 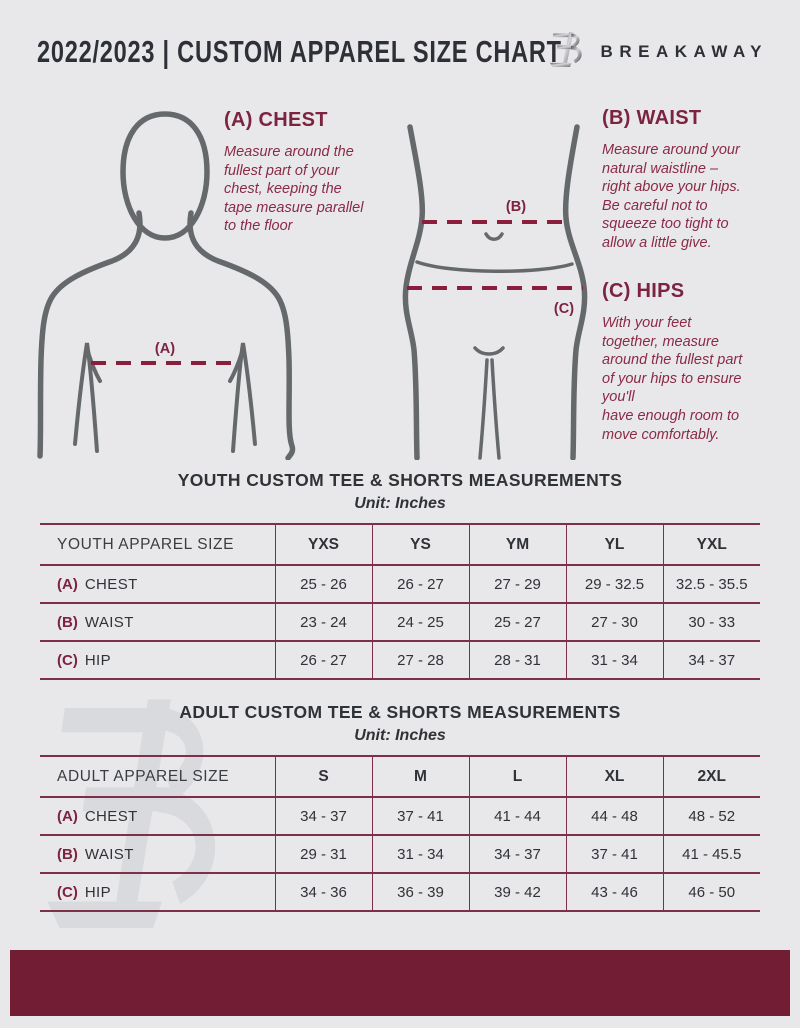 What do you see at coordinates (276, 120) in the screenshot?
I see `chest-guide-heading: (A) CHEST` at bounding box center [276, 120].